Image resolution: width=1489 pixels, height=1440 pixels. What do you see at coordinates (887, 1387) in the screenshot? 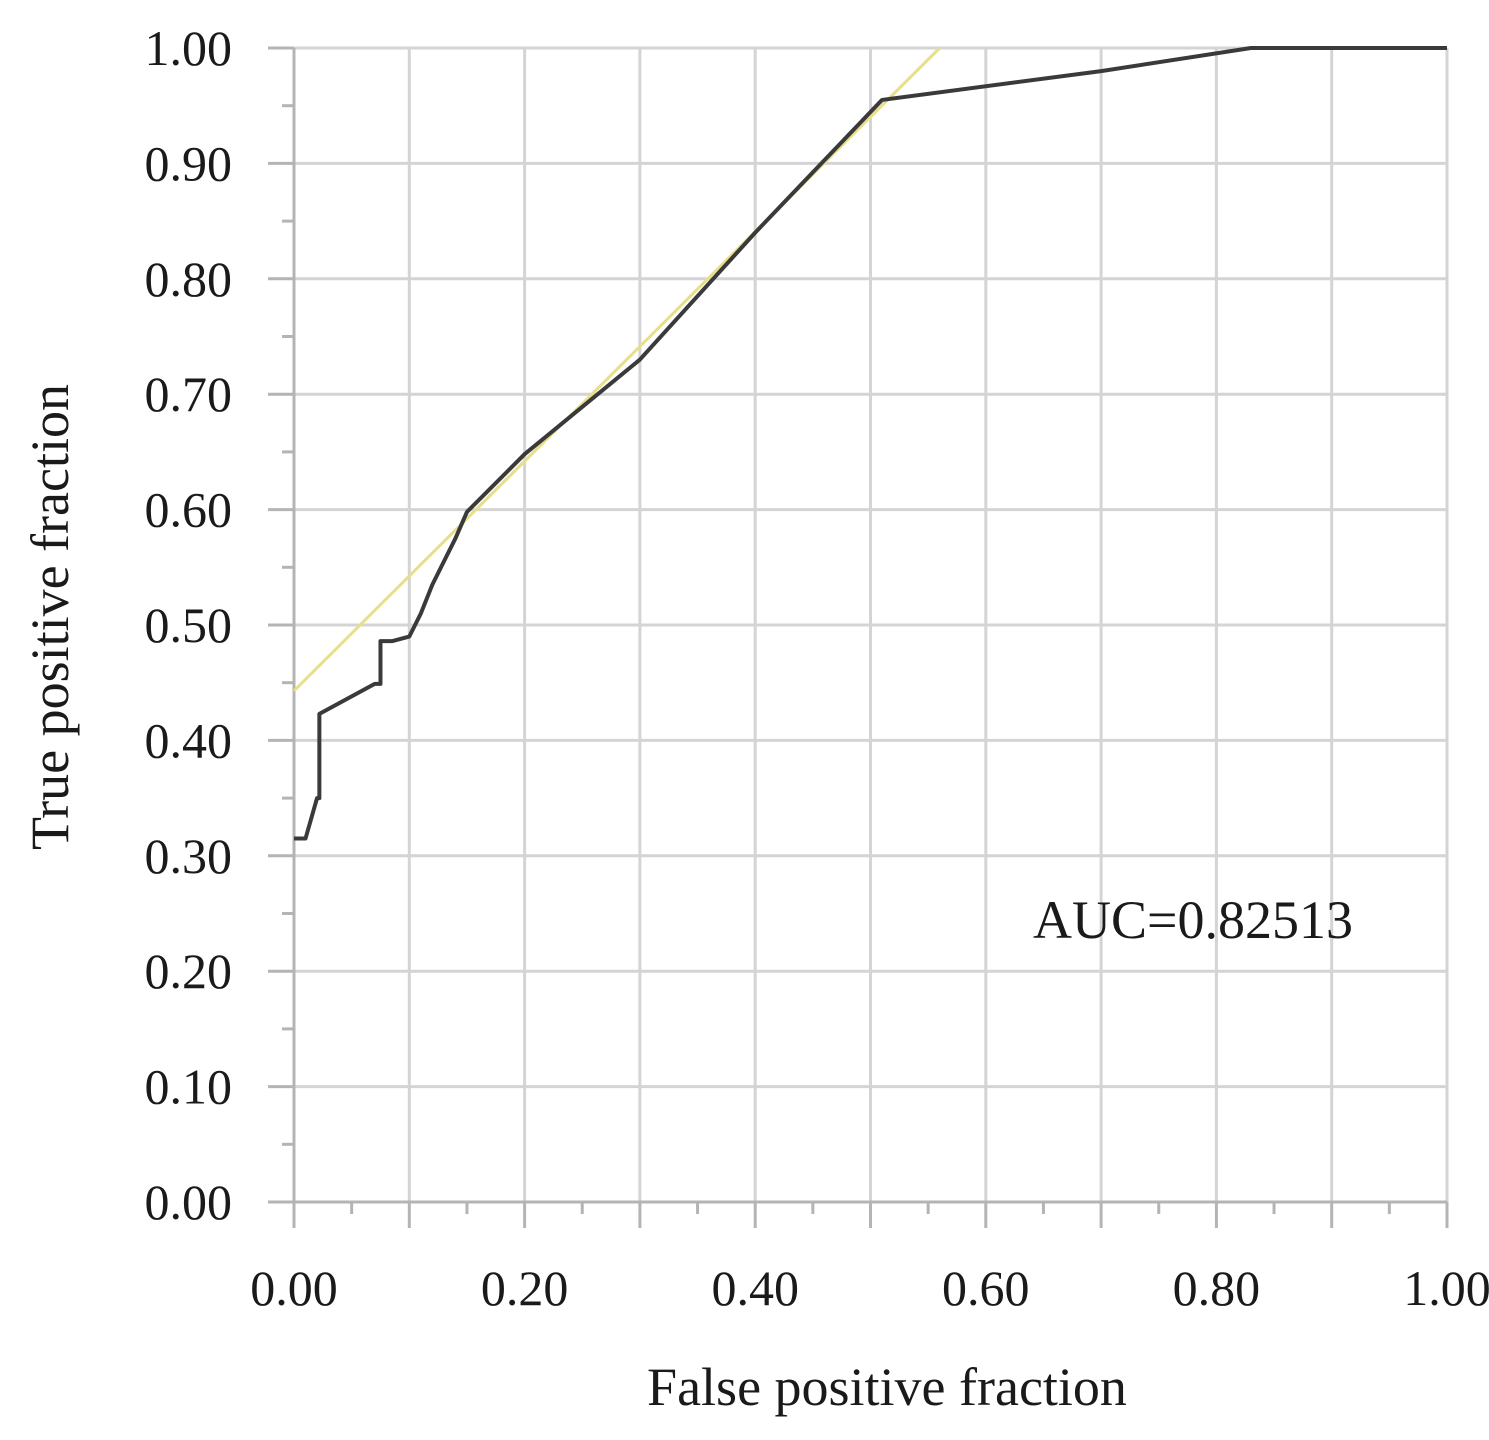
I see `x-axis-title: False positive fraction` at bounding box center [887, 1387].